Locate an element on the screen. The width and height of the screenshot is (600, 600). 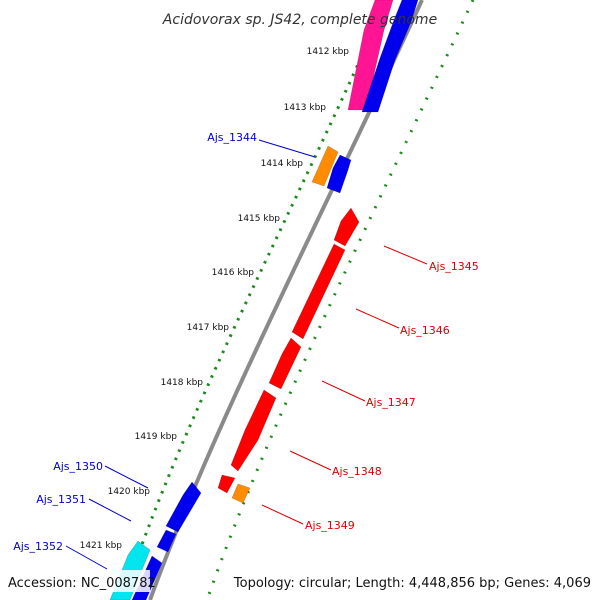
gene-label-ajs-1350: Ajs_1350 is located at coordinates (78, 466).